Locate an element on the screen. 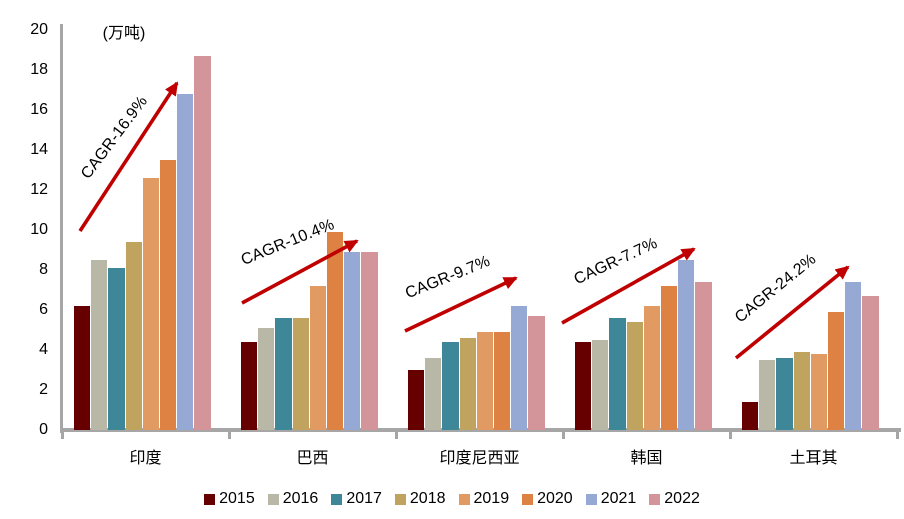 The image size is (904, 519). cagr-label-2: CAGR-9.7% is located at coordinates (447, 277).